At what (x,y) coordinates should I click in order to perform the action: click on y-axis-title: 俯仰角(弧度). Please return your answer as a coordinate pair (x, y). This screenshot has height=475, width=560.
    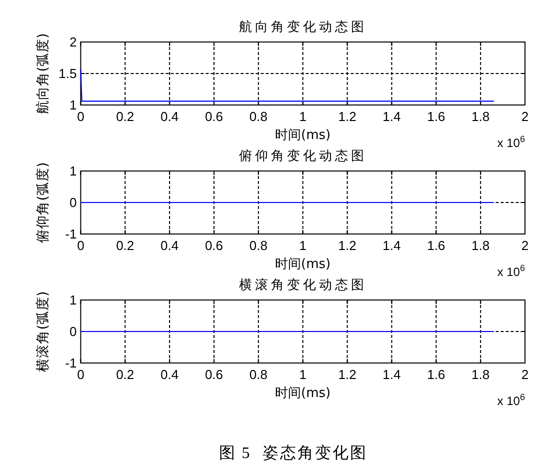
    Looking at the image, I should click on (43, 202).